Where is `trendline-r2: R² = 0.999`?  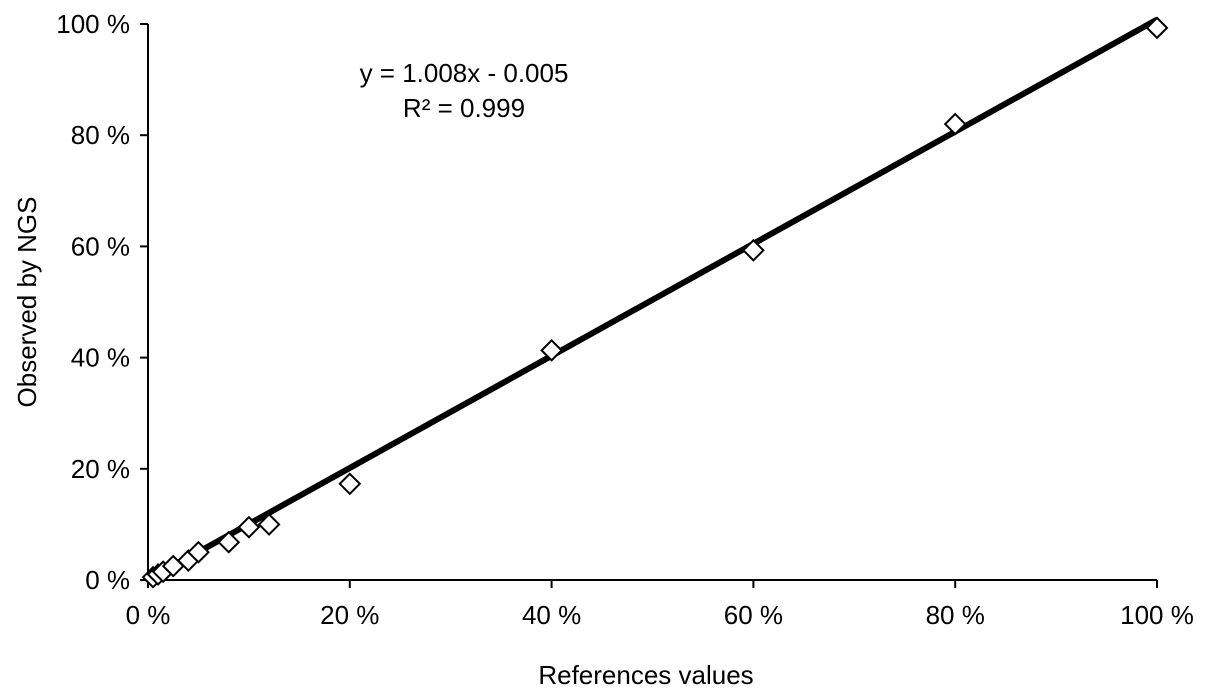
trendline-r2: R² = 0.999 is located at coordinates (464, 108).